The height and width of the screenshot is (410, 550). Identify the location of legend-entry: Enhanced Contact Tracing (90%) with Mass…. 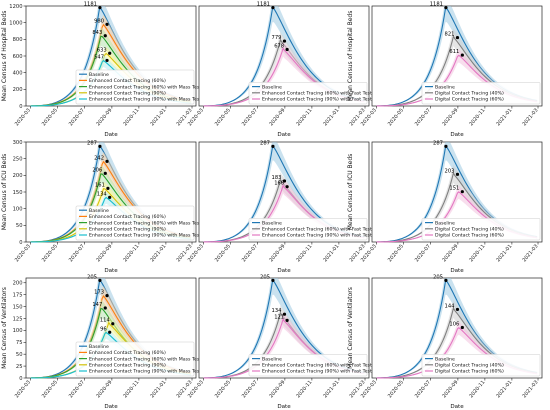
(148, 372).